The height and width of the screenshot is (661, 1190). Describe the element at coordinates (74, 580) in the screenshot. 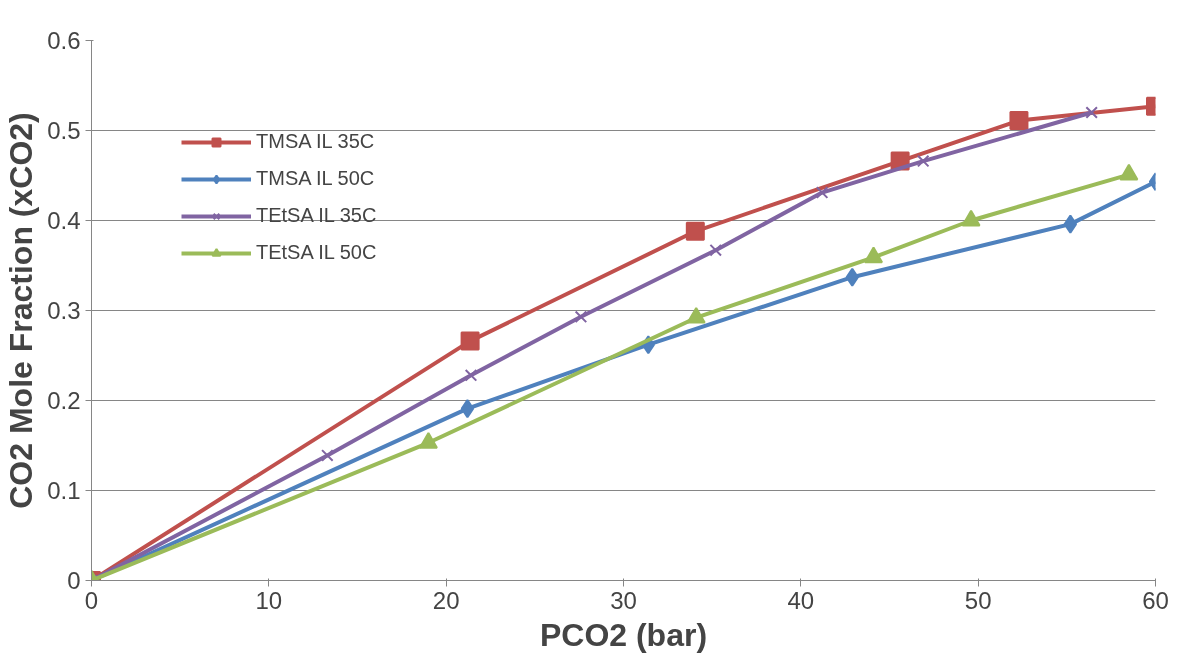

I see `y-tick-label: 0` at that location.